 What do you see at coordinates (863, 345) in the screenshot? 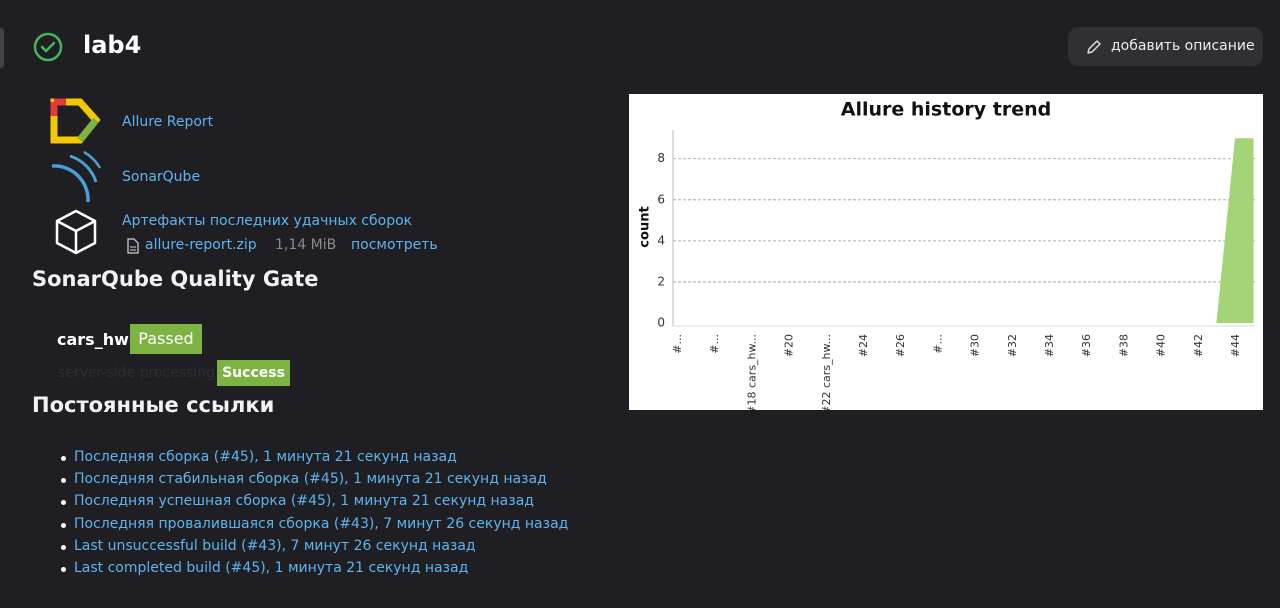
I see `x-tick-label: #24` at bounding box center [863, 345].